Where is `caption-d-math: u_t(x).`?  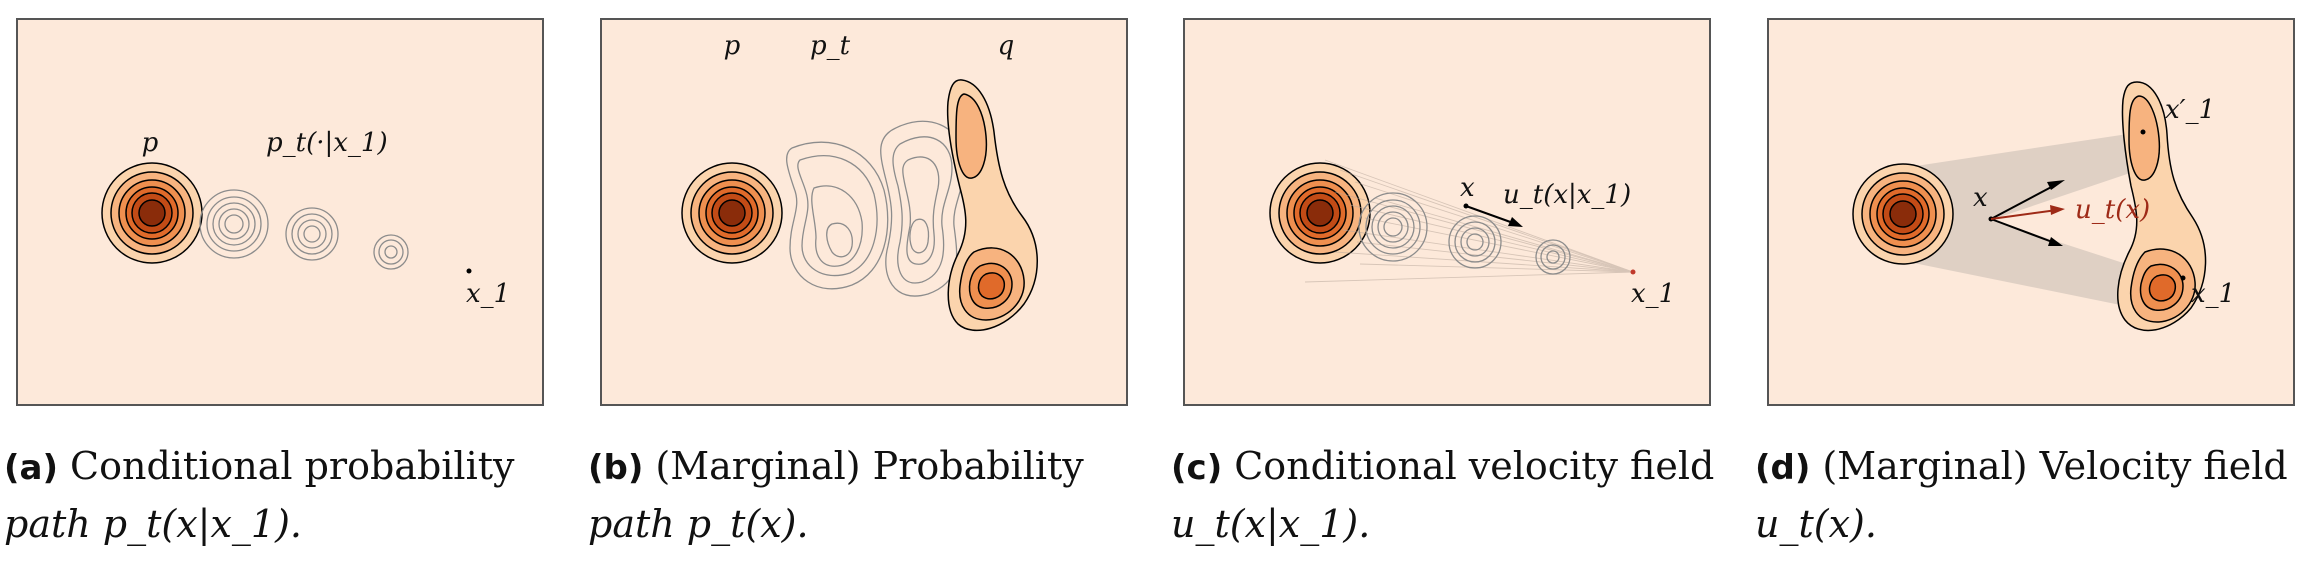
caption-d-math: u_t(x). is located at coordinates (1816, 524).